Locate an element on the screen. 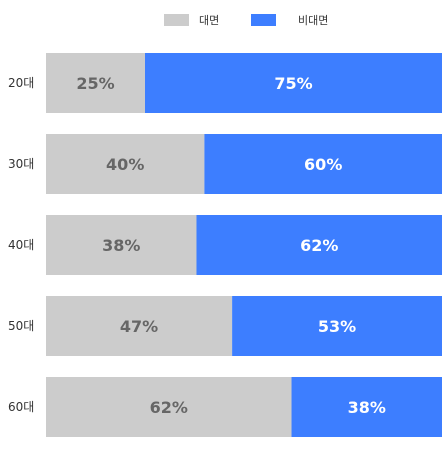 The height and width of the screenshot is (463, 448). category-labels: 20대 30대 40대 50대 60대 is located at coordinates (21, 245).